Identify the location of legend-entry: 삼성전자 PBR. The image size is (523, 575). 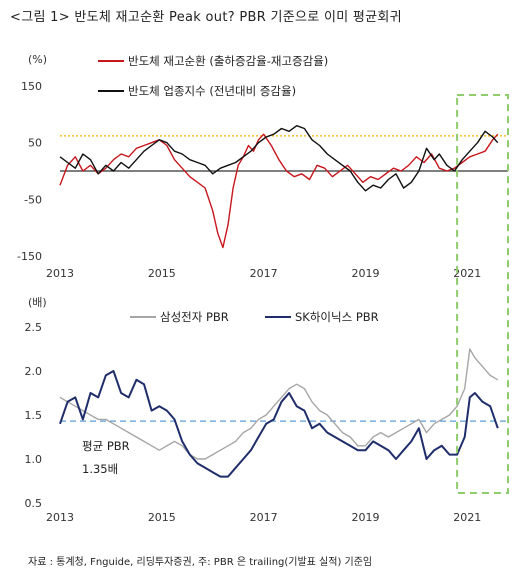
(194, 317).